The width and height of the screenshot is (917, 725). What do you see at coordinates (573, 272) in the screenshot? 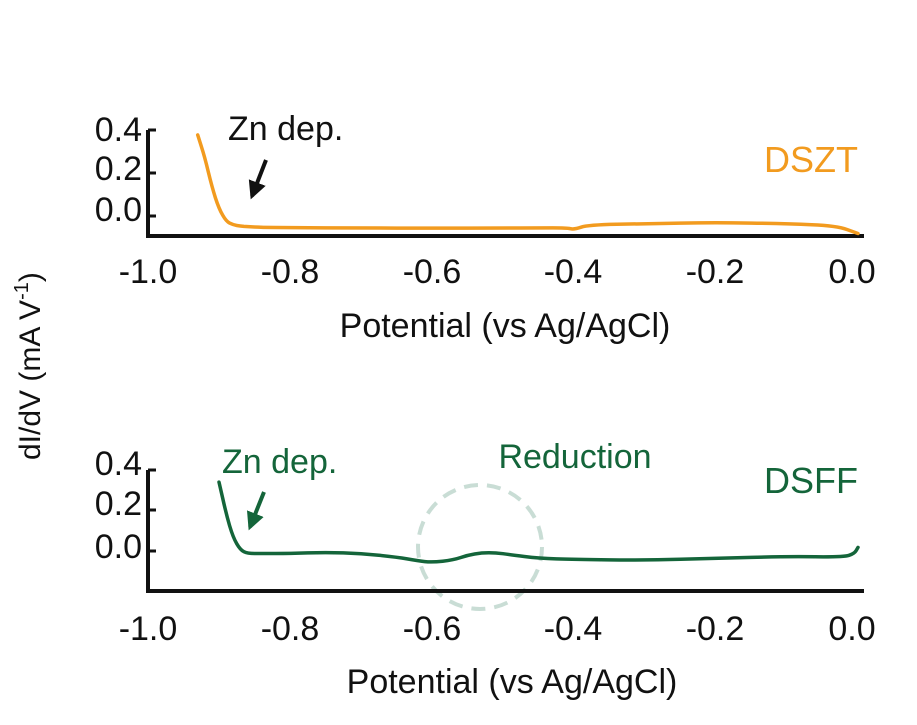
I see `dszt-x-tick-label: -0.4` at bounding box center [573, 272].